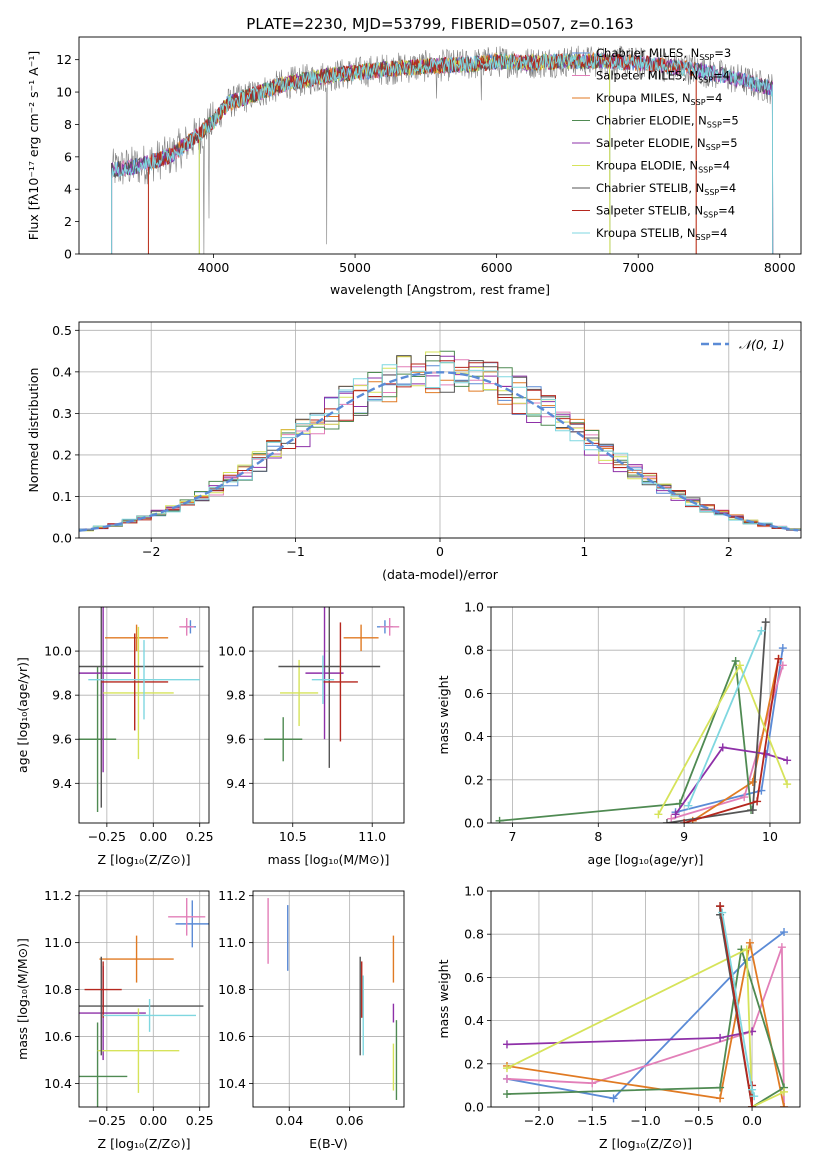 Image resolution: width=819 pixels, height=1170 pixels. Describe the element at coordinates (598, 836) in the screenshot. I see `weight-vs-age-xtick-label: 8` at that location.